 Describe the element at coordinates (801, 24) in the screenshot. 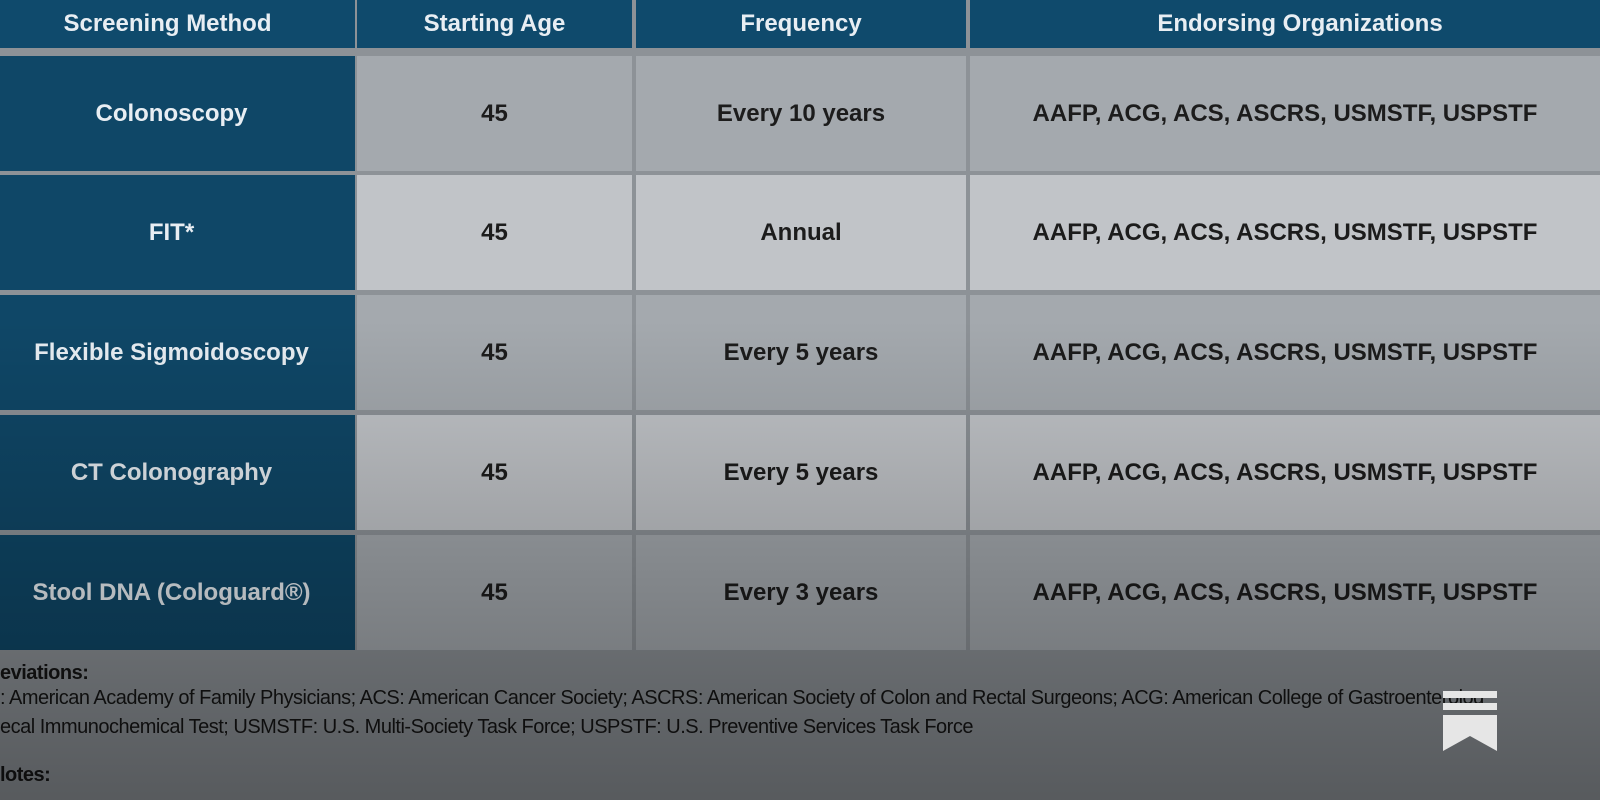

I see `header-cell: Frequency` at that location.